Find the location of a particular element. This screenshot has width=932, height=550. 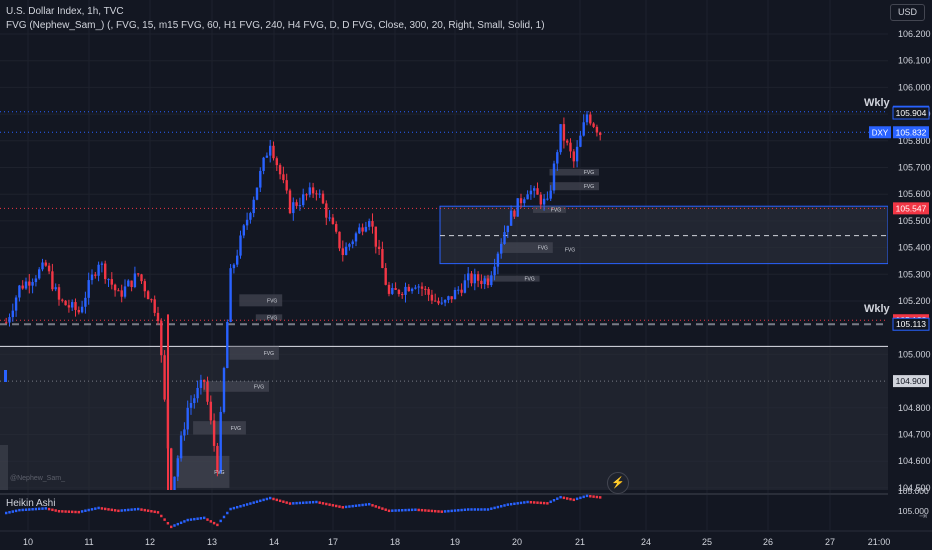

lightning-icon: ⚡ is located at coordinates (618, 483).